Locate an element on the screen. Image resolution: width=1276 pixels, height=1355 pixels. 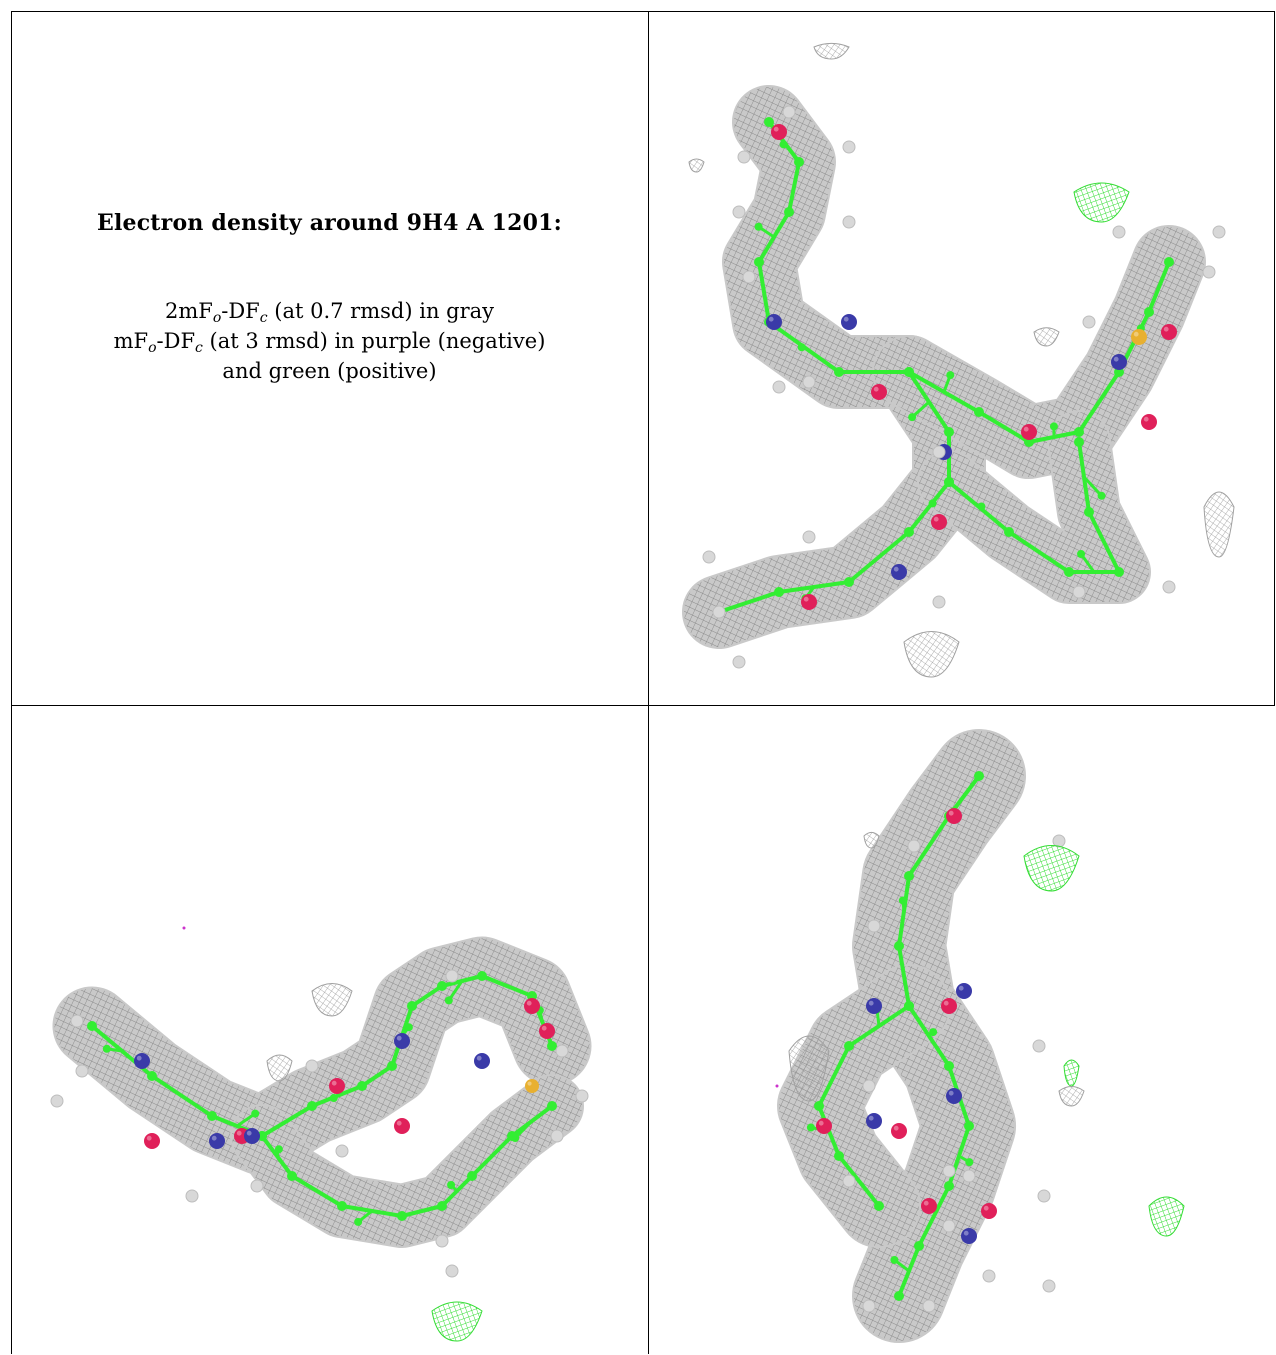
negative-difference-density is located at coordinates (777, 1086).